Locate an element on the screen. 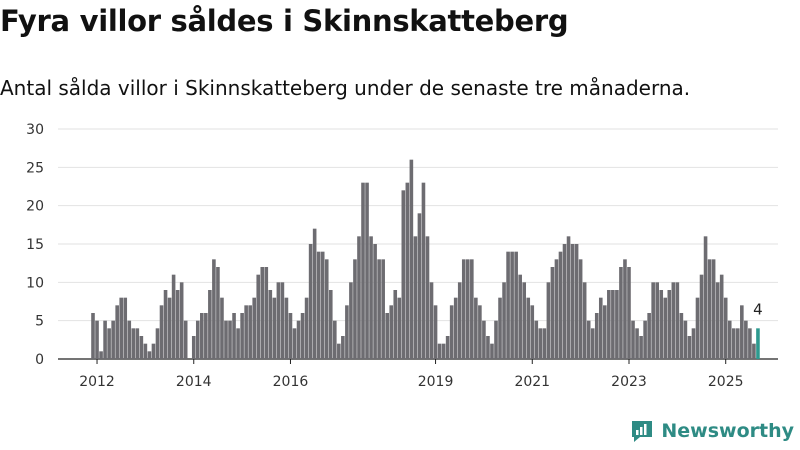  y-axis: 0 5 10 15 20 25 30 is located at coordinates (35, 245).